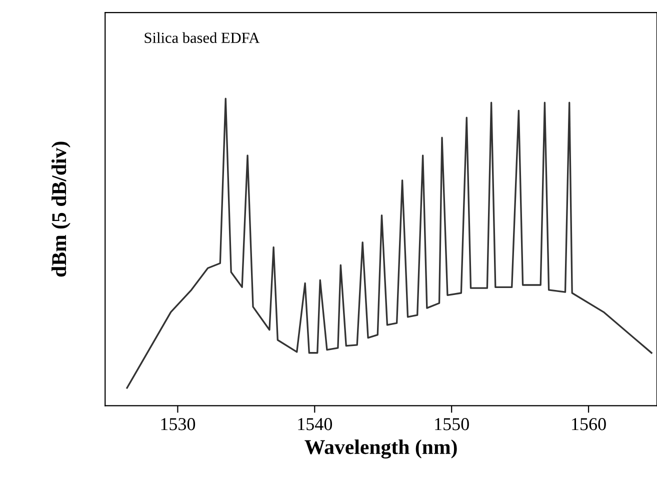 The width and height of the screenshot is (657, 504). What do you see at coordinates (315, 424) in the screenshot?
I see `x-tick-label: 1540` at bounding box center [315, 424].